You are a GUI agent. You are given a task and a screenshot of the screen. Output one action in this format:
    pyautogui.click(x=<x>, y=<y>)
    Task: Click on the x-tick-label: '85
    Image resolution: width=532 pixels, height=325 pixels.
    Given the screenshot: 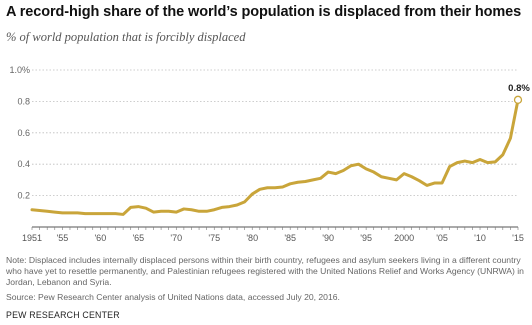 What is the action you would take?
    pyautogui.click(x=290, y=238)
    